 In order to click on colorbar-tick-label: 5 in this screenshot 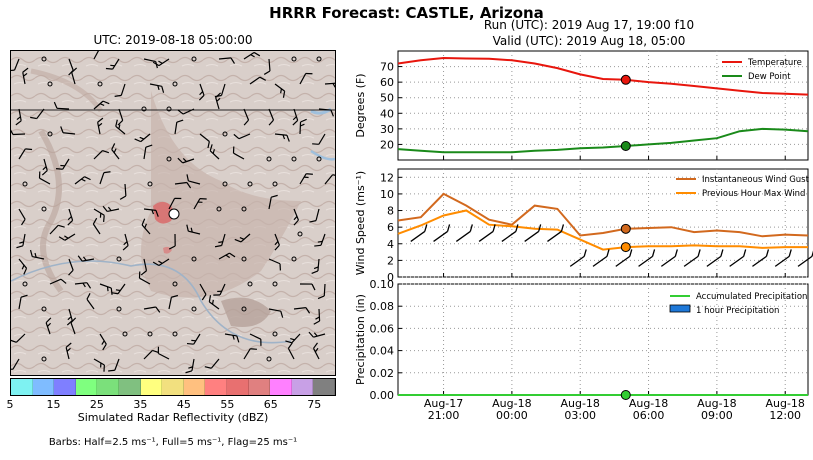, I will do `click(10, 404)`.